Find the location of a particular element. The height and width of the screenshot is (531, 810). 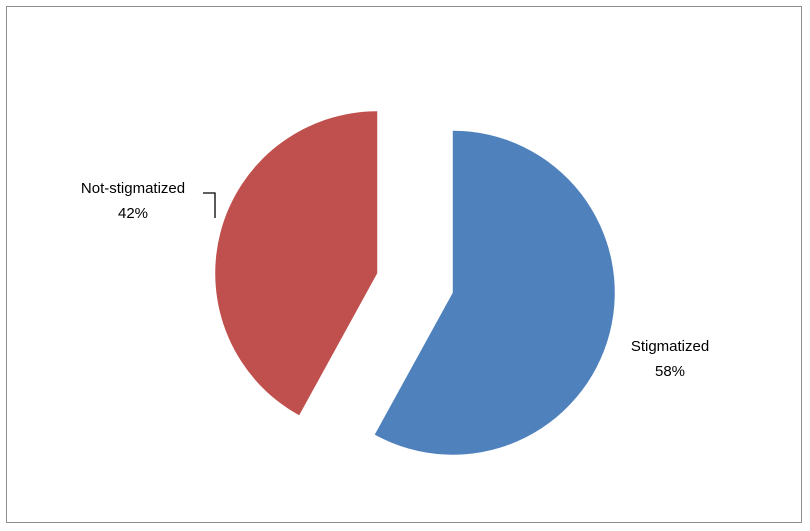

slice-label-stigmatized: Stigmatized is located at coordinates (670, 346).